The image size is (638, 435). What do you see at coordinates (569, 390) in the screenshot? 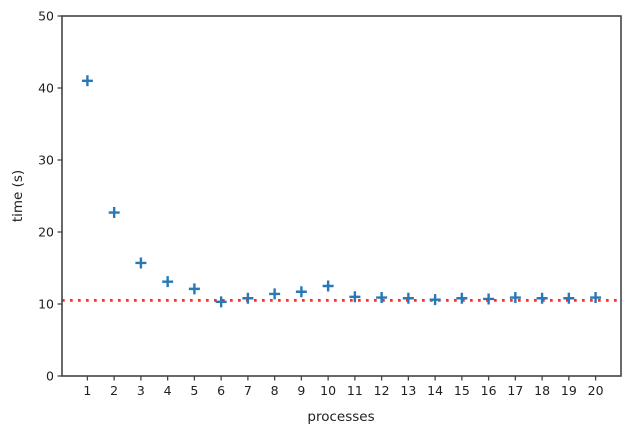
I see `x-tick-label: 19` at bounding box center [569, 390].